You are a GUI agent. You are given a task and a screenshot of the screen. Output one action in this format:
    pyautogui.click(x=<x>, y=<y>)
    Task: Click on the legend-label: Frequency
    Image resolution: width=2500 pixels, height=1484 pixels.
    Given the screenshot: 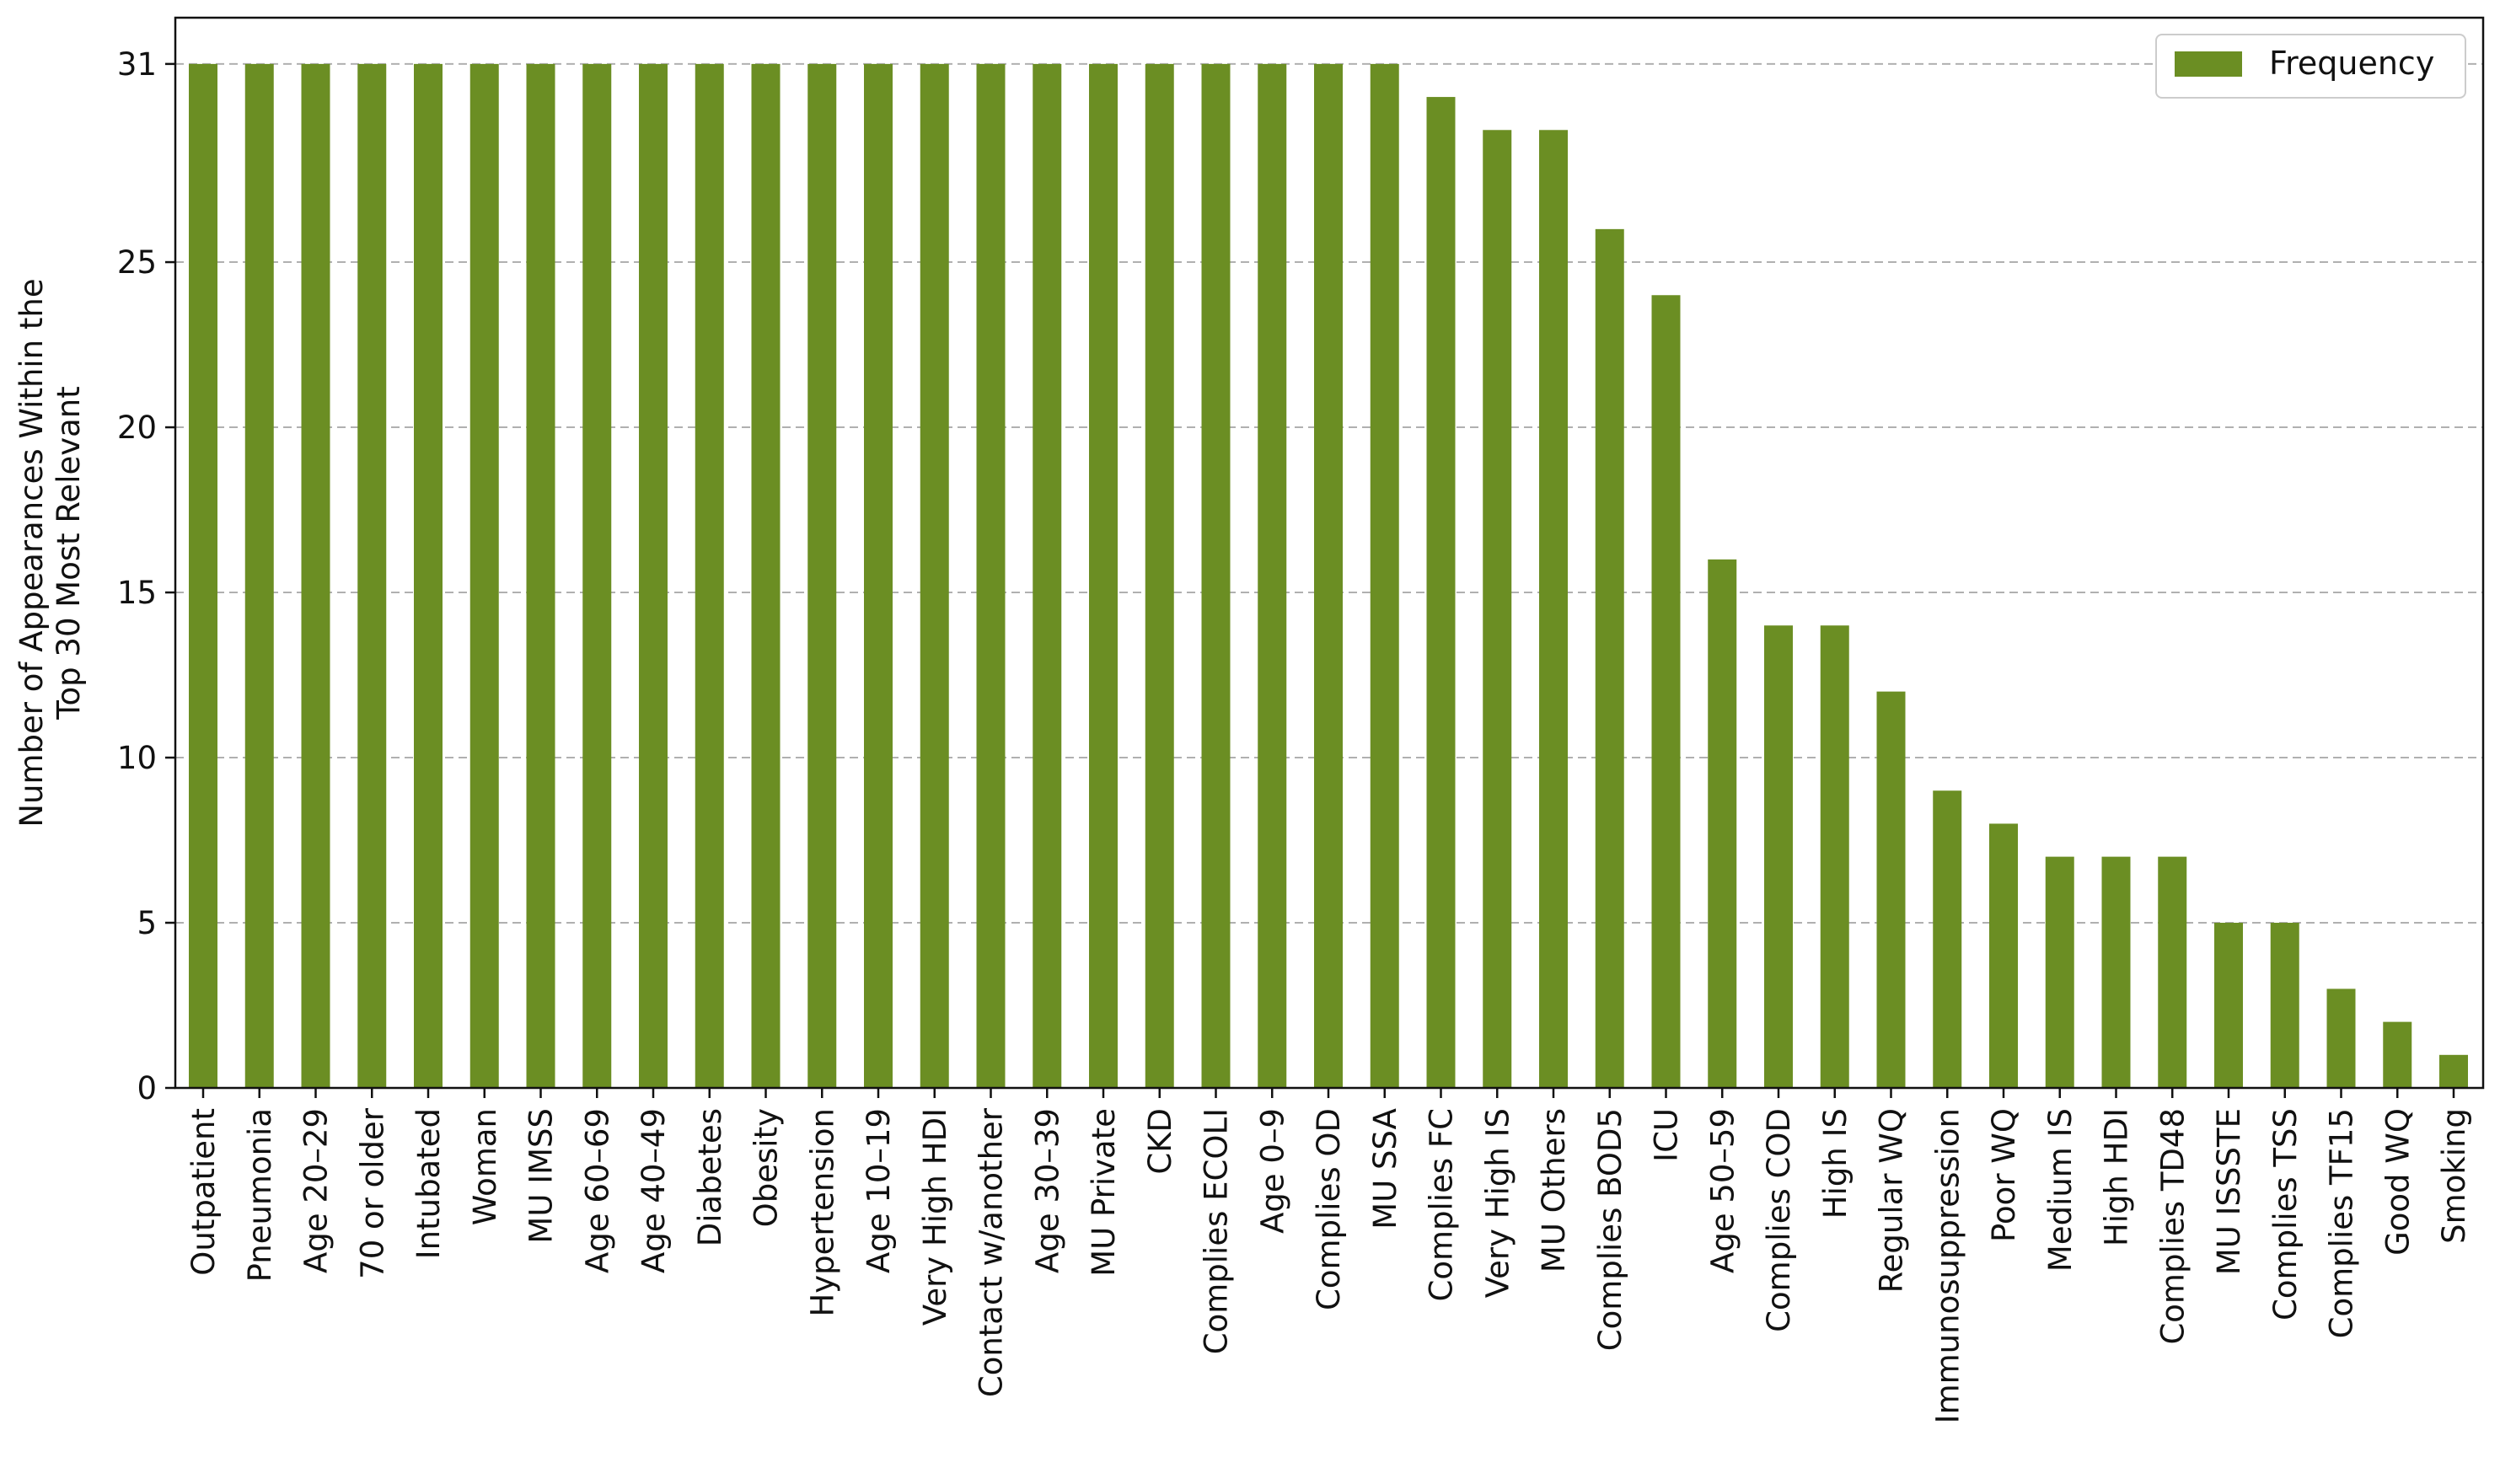 What is the action you would take?
    pyautogui.click(x=2351, y=64)
    